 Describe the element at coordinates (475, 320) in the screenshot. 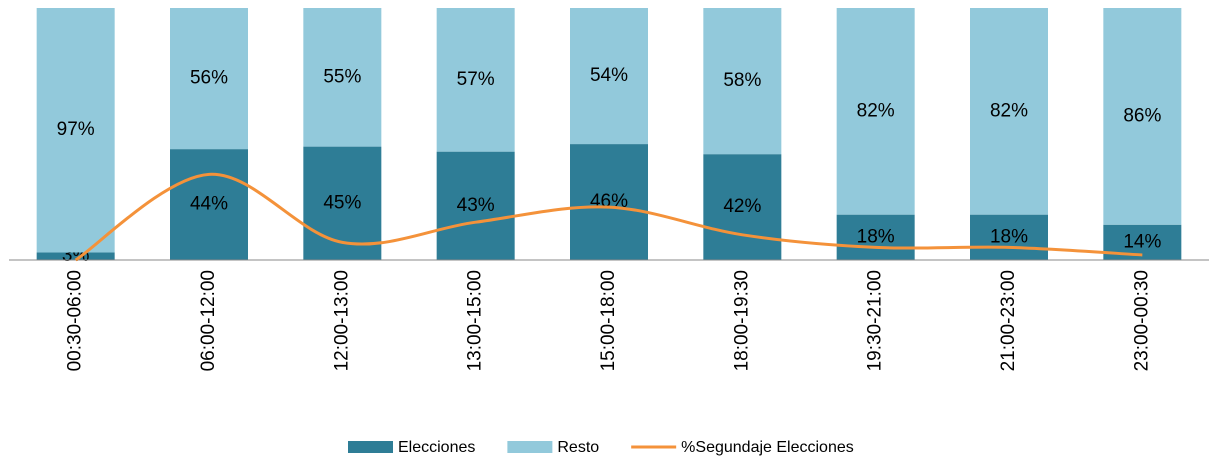

I see `x-tick-label: 13:00-15:00` at that location.